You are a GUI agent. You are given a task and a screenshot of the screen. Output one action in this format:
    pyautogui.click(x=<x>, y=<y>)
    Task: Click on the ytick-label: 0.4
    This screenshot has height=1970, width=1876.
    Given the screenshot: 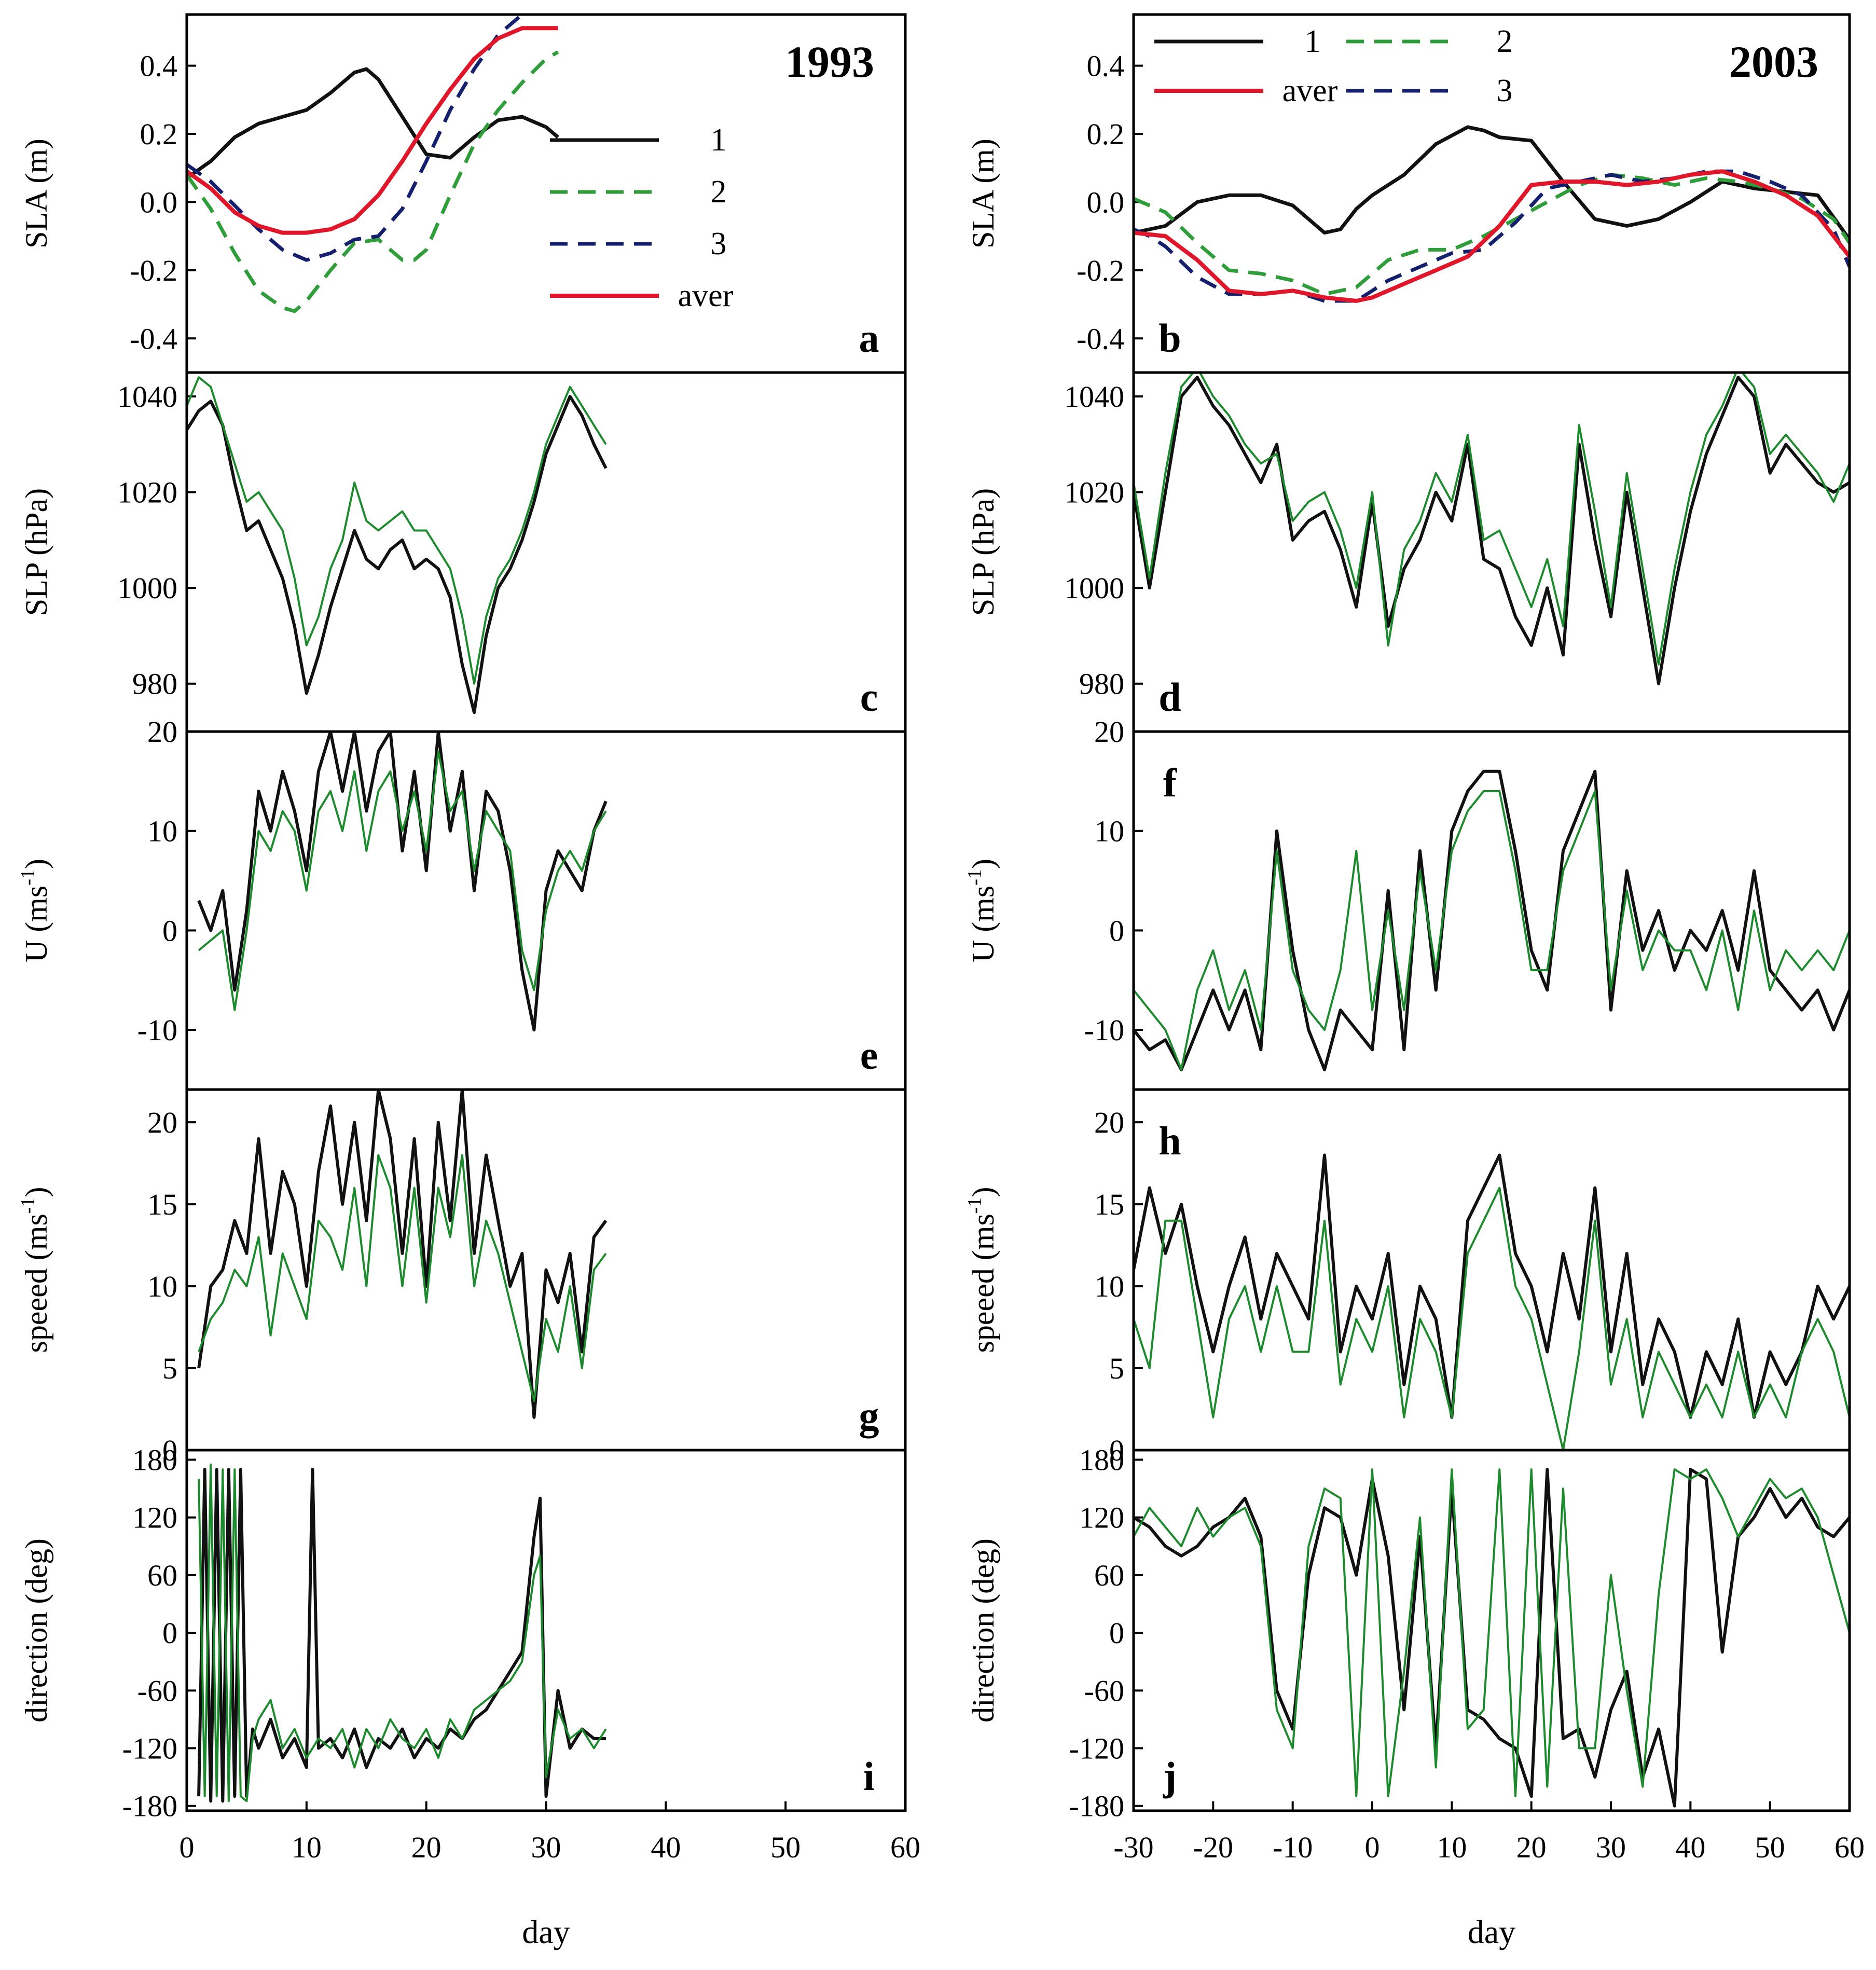 What is the action you would take?
    pyautogui.click(x=159, y=66)
    